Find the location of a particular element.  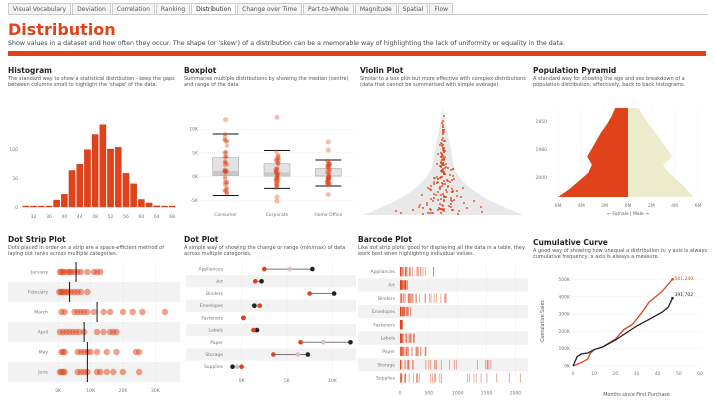

x-tick-label: 36 is located at coordinates (49, 217).